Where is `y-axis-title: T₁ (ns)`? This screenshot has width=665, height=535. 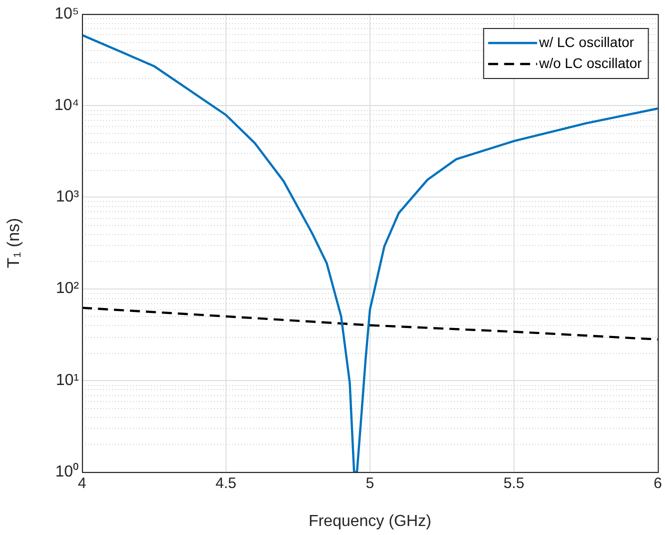 y-axis-title: T₁ (ns) is located at coordinates (13, 243).